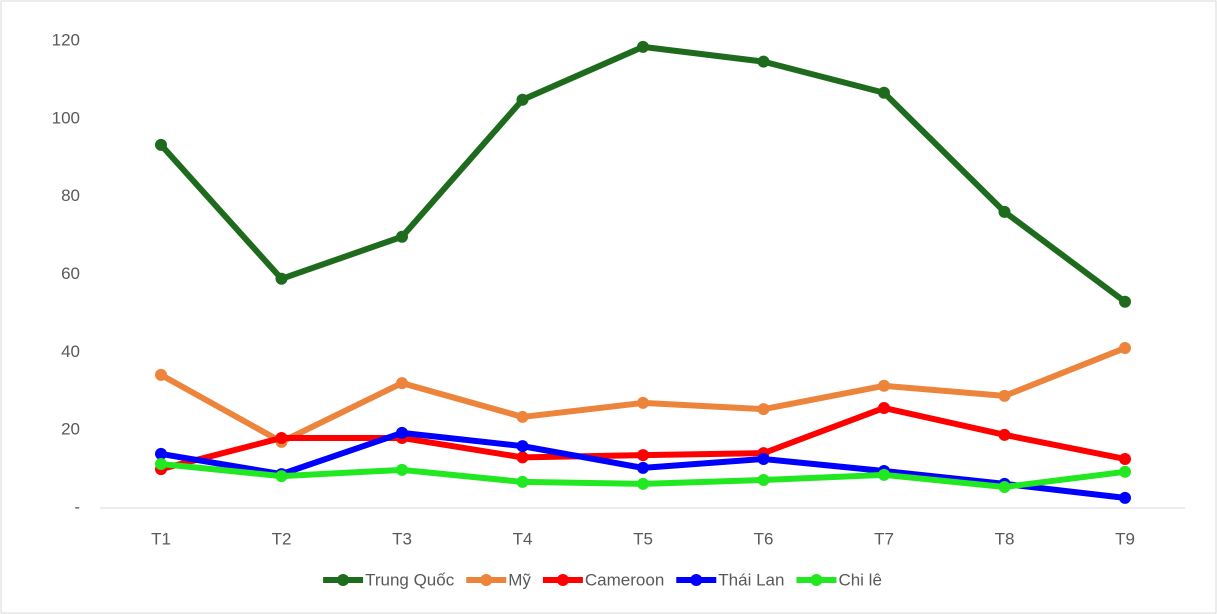  What do you see at coordinates (751, 579) in the screenshot?
I see `legend-label: Thái Lan` at bounding box center [751, 579].